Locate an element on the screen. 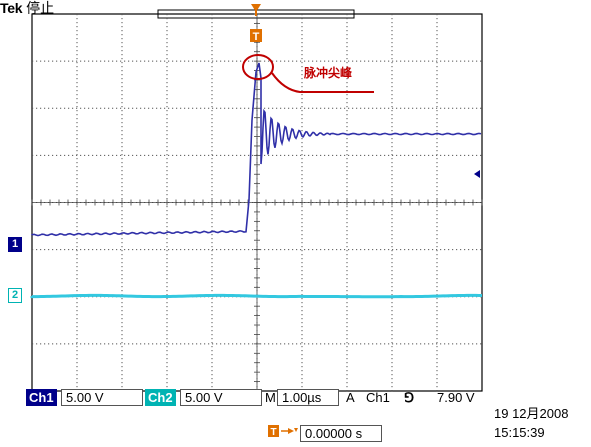  spike-highlight-circle is located at coordinates (258, 67).